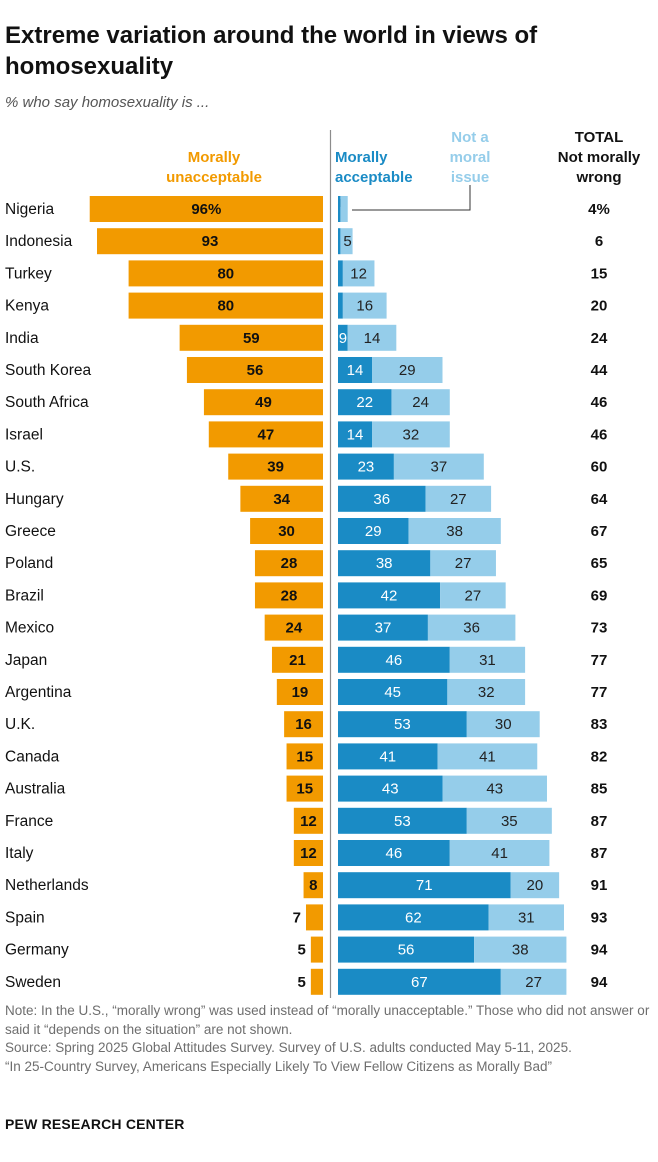 The image size is (658, 1162). Describe the element at coordinates (47, 402) in the screenshot. I see `country-label: South Africa` at that location.